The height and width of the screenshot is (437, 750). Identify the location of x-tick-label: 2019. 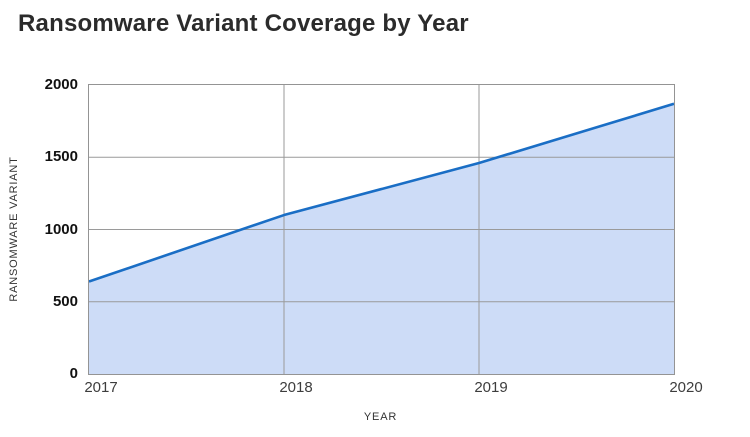
(491, 387).